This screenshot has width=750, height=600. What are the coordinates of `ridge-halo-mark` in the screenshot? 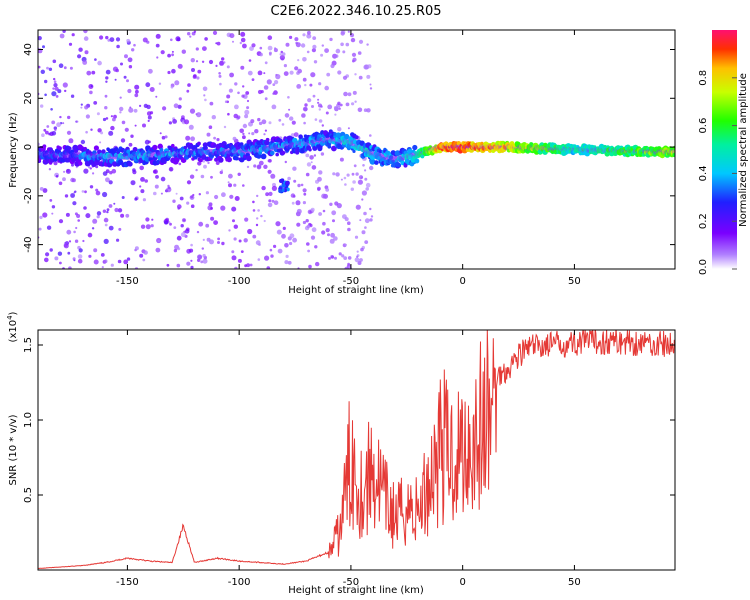 It's located at (150, 155).